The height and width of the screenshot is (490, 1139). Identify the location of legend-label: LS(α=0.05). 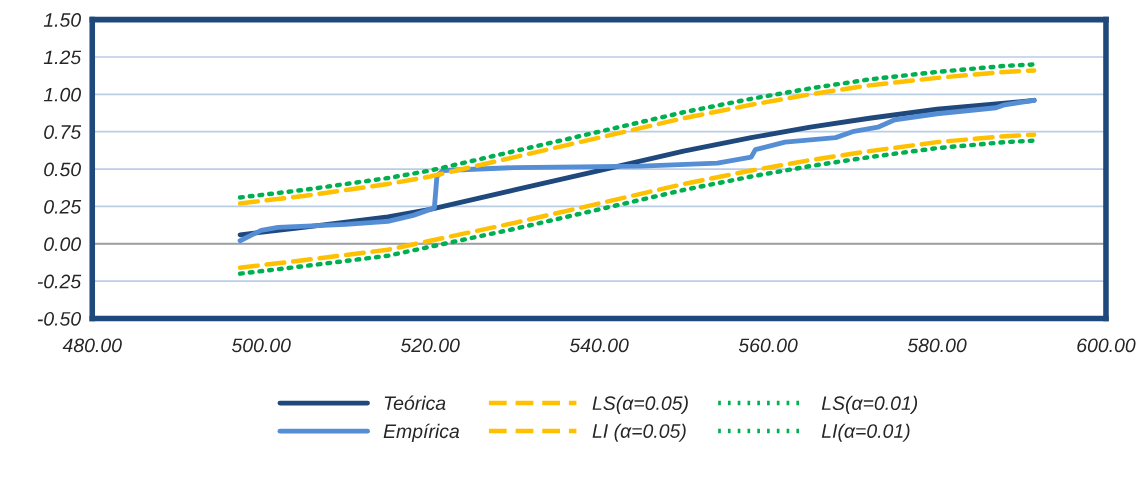
(640, 404).